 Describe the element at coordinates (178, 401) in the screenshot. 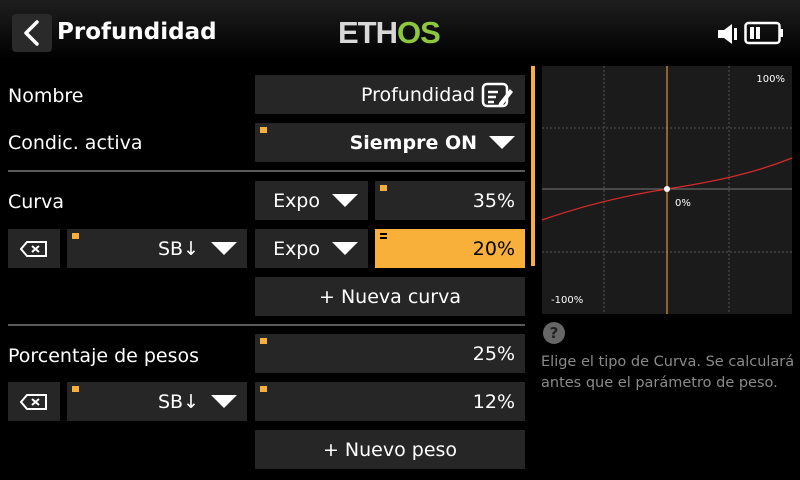

I see `weight-source-value: SB↓` at that location.